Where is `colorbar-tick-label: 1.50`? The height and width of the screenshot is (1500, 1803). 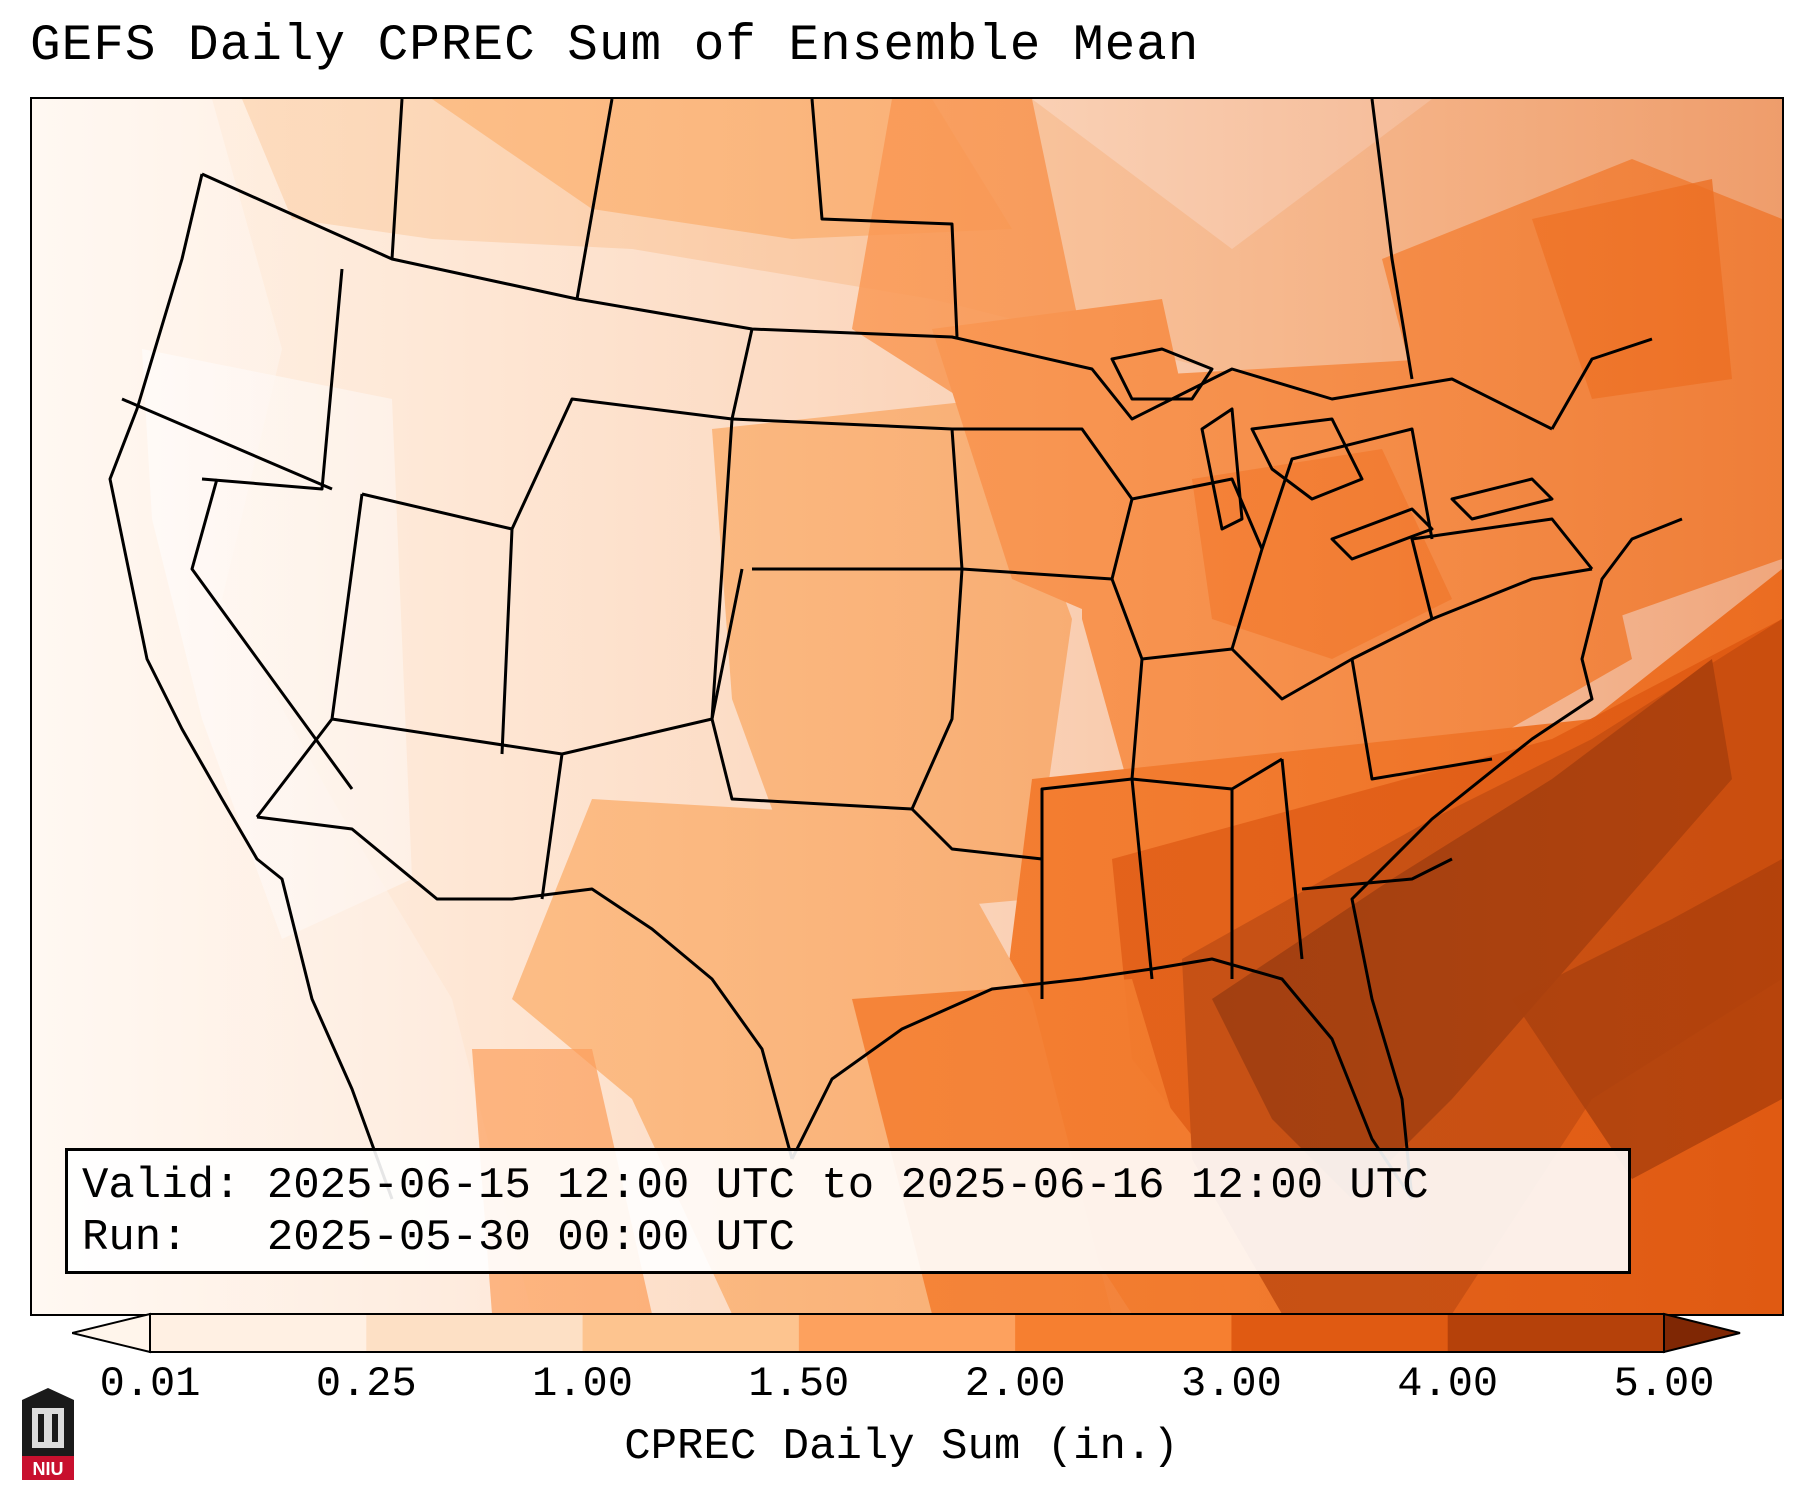
colorbar-tick-label: 1.50 is located at coordinates (799, 1384).